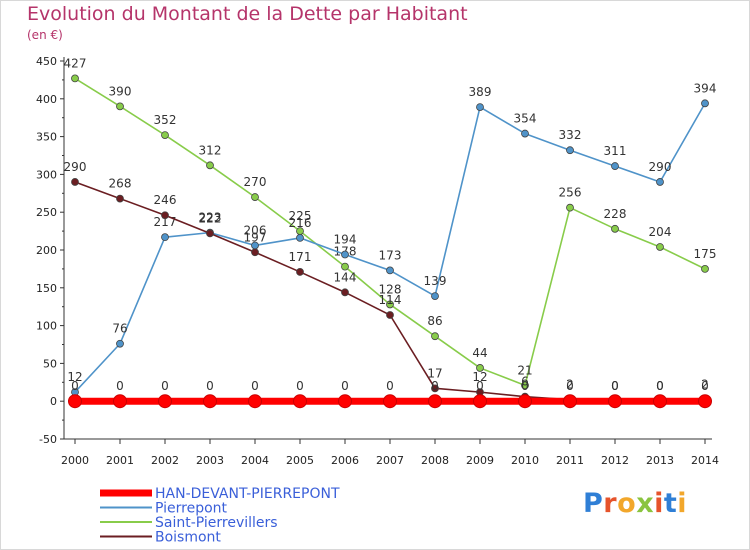 This screenshot has width=750, height=550. Describe the element at coordinates (615, 214) in the screenshot. I see `data-label: 228` at that location.